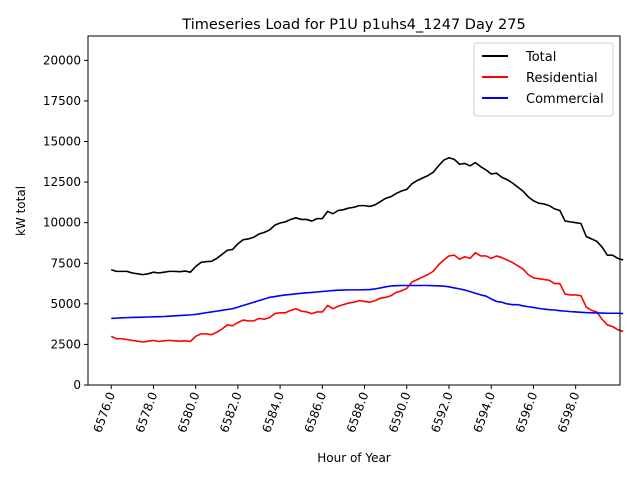 Image resolution: width=640 pixels, height=480 pixels. I want to click on x-tick-label: 6598.0, so click(569, 412).